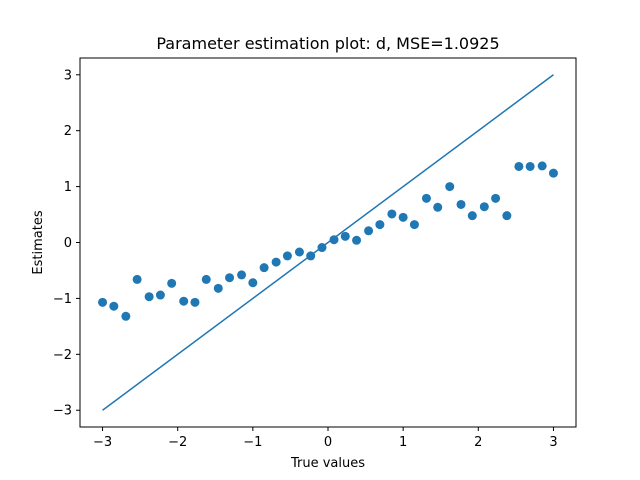  Describe the element at coordinates (403, 442) in the screenshot. I see `x-tick-label: 1` at that location.